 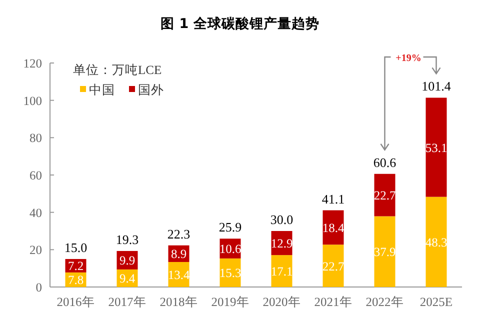 What do you see at coordinates (102, 90) in the screenshot?
I see `legend-label: 中国` at bounding box center [102, 90].